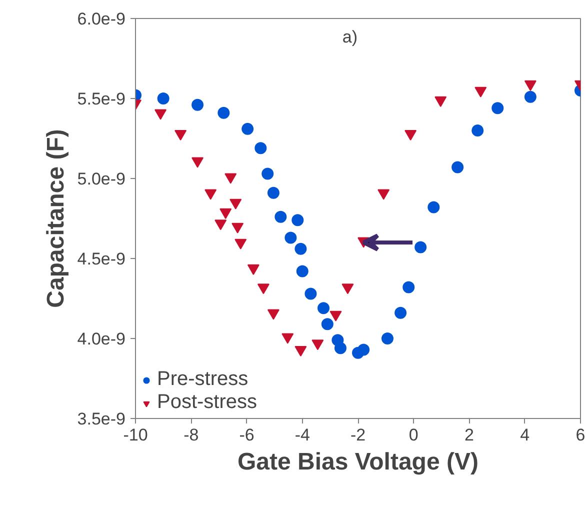 The width and height of the screenshot is (586, 508). What do you see at coordinates (581, 435) in the screenshot?
I see `x-tick-label: 6` at bounding box center [581, 435].